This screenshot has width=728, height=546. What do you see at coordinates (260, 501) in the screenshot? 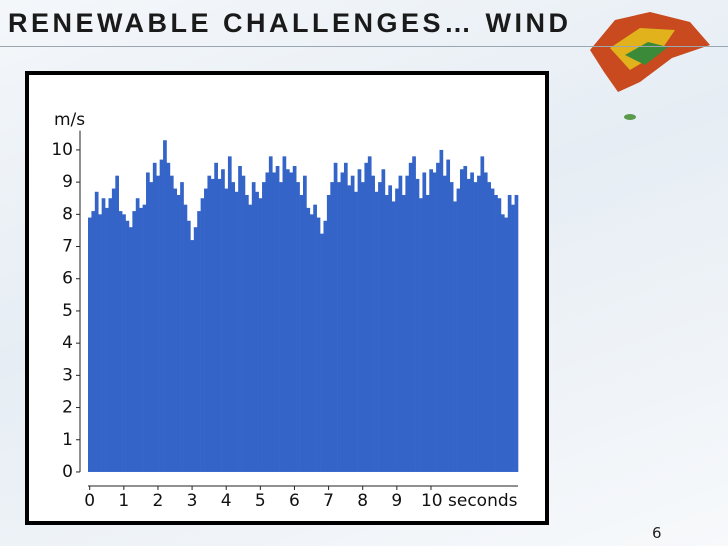
I see `x-tick-label: 5` at bounding box center [260, 501].